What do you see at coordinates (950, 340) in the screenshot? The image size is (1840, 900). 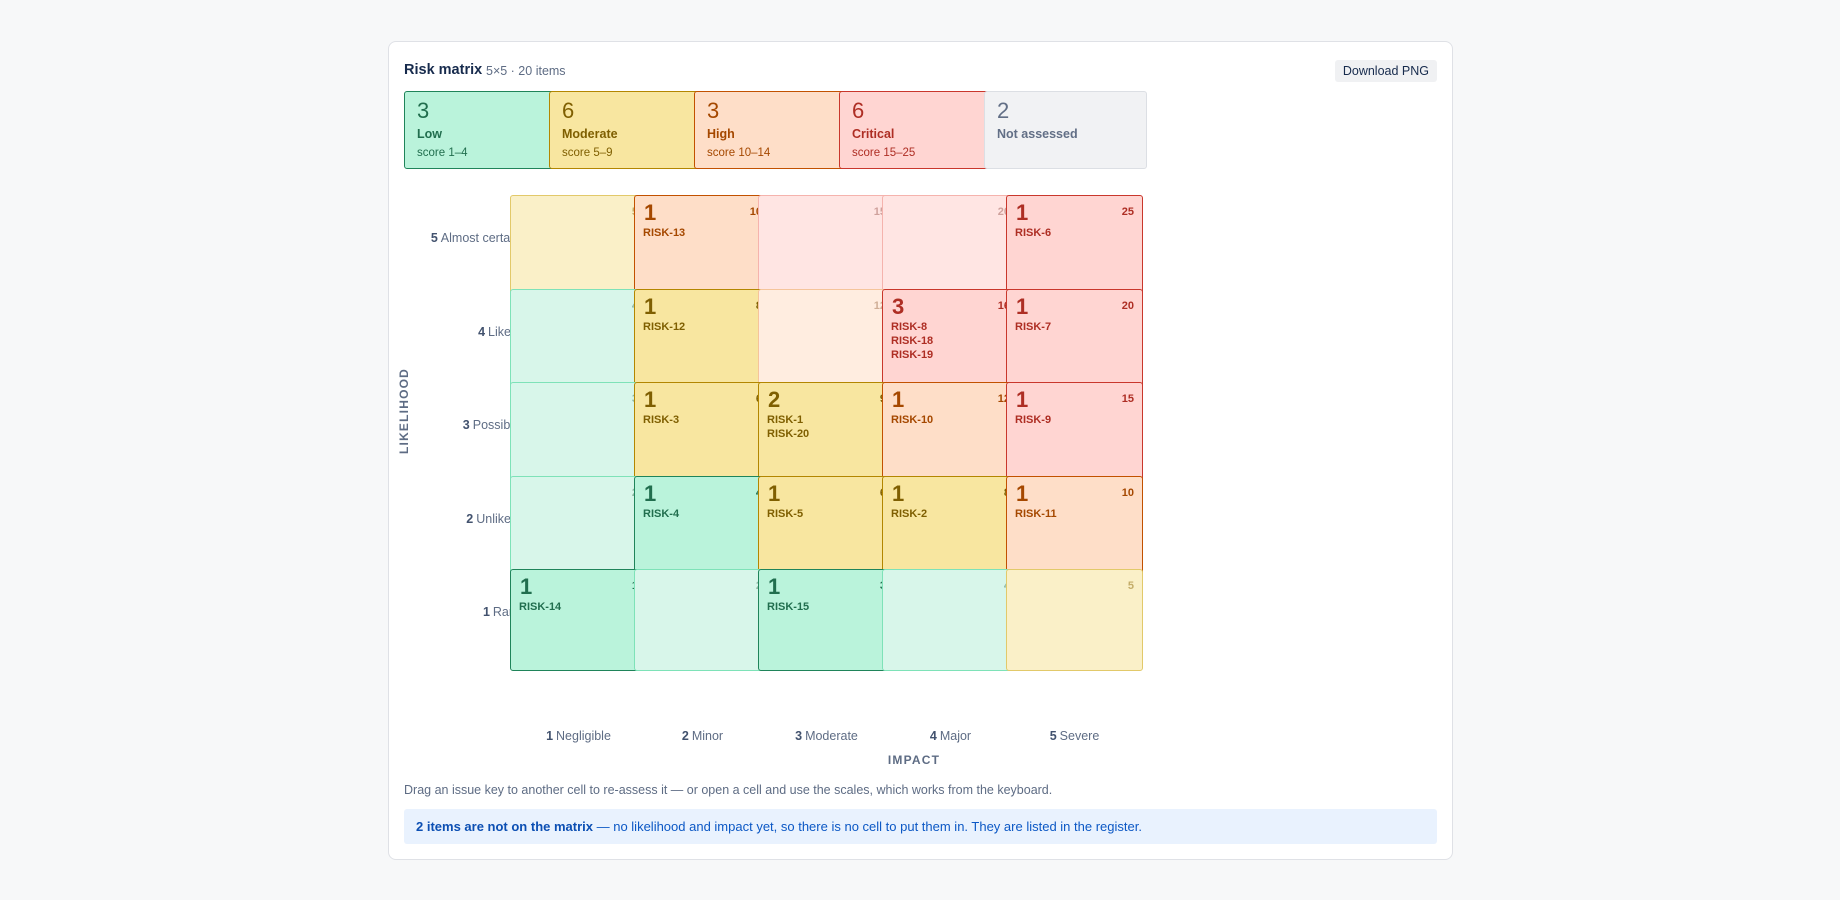 I see `matrix-cell: 16 3 RISK-8 RISK-18 RISK-19` at bounding box center [950, 340].